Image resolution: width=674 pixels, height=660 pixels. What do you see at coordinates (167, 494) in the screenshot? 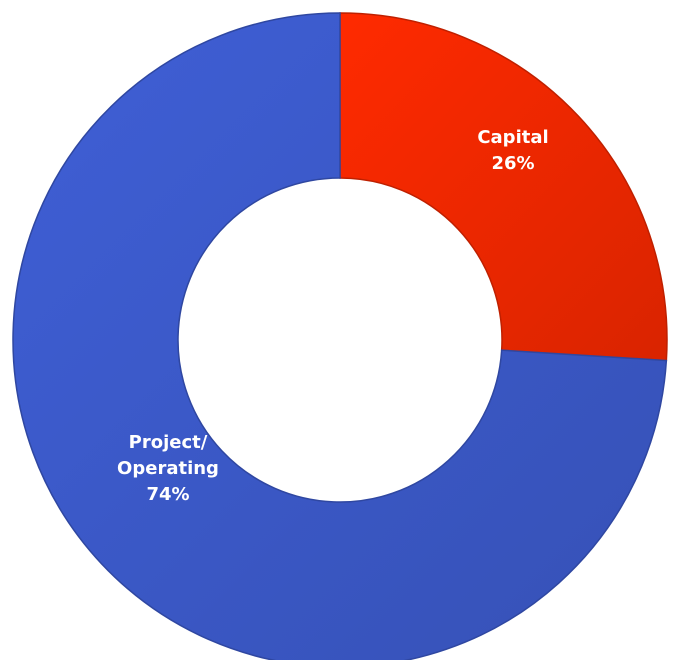
I see `slice-value-label: 74%` at bounding box center [167, 494].